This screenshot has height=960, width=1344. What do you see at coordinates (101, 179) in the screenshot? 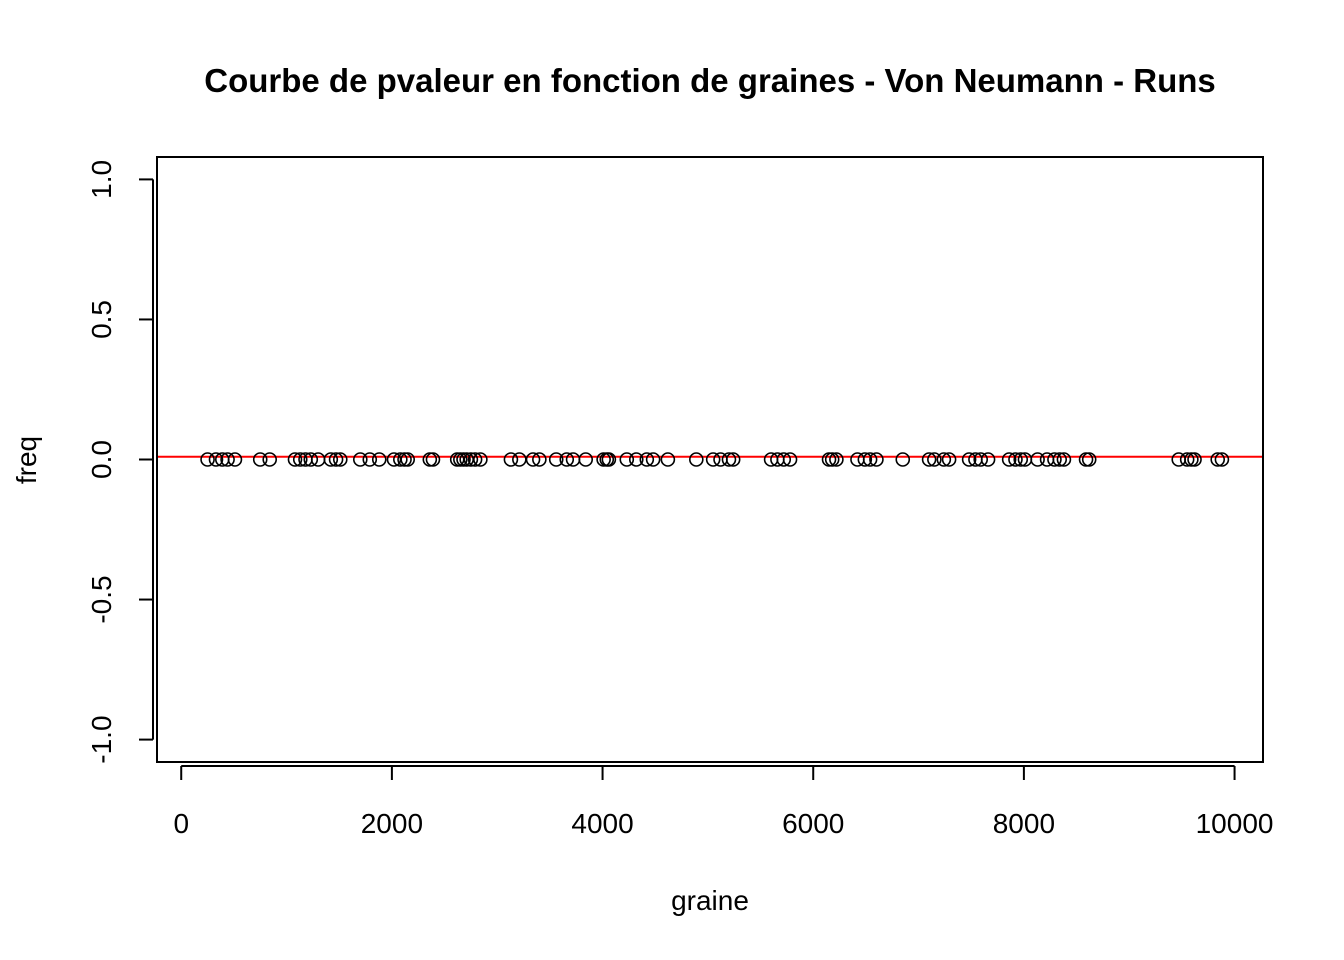
I see `y-tick-label: 1.0` at bounding box center [101, 179].